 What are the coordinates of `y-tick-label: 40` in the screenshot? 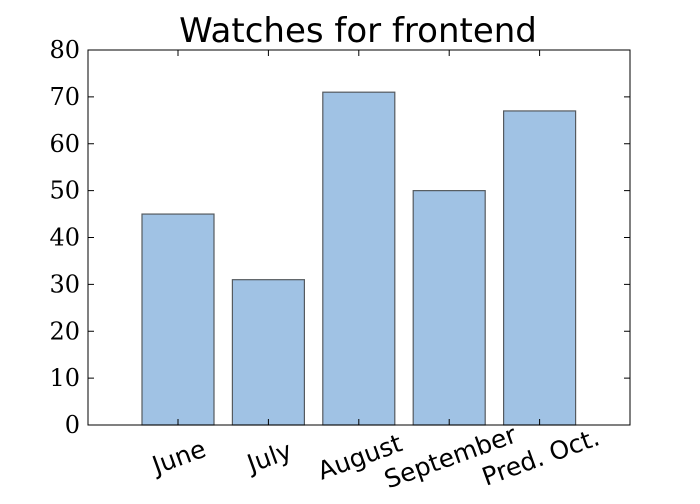 It's located at (64, 238).